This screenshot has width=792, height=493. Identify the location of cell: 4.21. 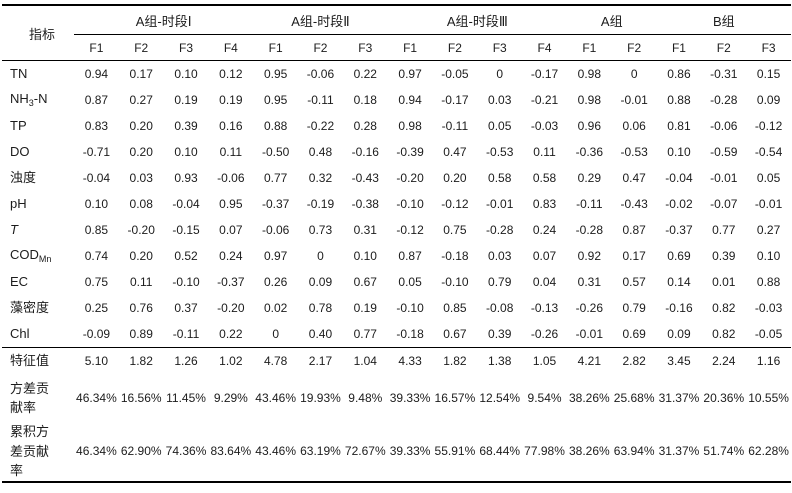
(589, 360).